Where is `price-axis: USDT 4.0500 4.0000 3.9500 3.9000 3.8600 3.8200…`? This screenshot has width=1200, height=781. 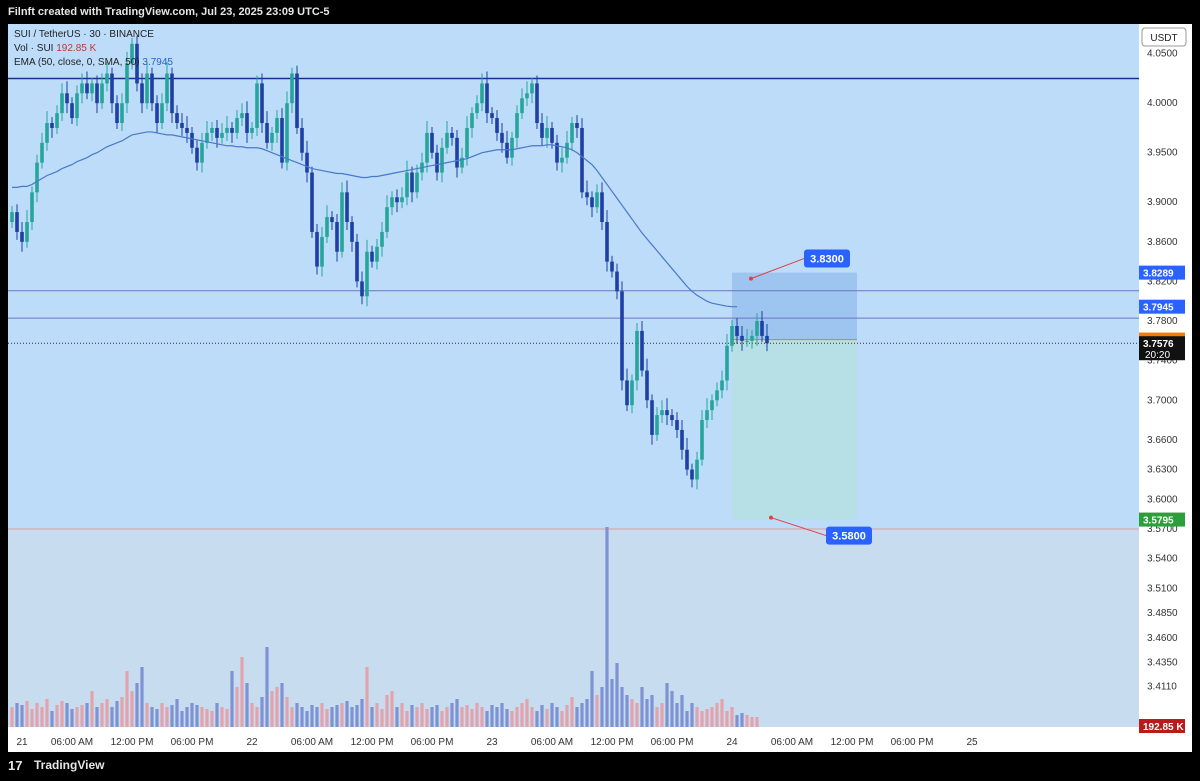
price-axis: USDT 4.0500 4.0000 3.9500 3.9000 3.8600 3.8200… is located at coordinates (1165, 388).